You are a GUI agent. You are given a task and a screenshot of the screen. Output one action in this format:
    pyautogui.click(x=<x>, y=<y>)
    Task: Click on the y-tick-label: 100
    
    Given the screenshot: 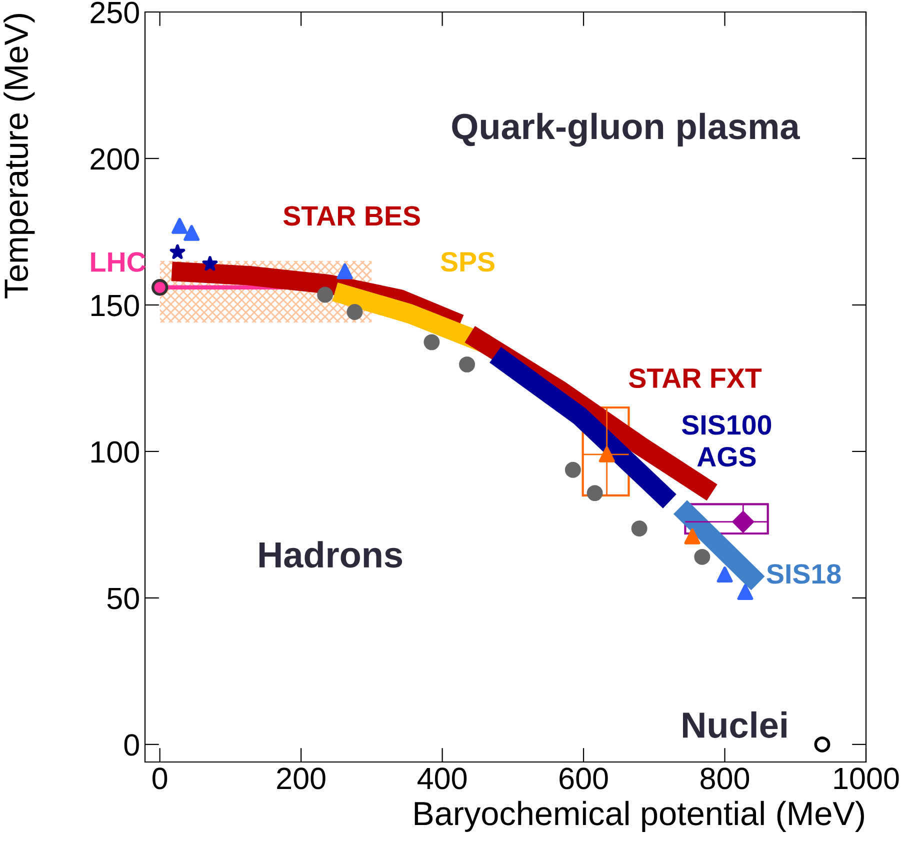 What is the action you would take?
    pyautogui.click(x=115, y=452)
    